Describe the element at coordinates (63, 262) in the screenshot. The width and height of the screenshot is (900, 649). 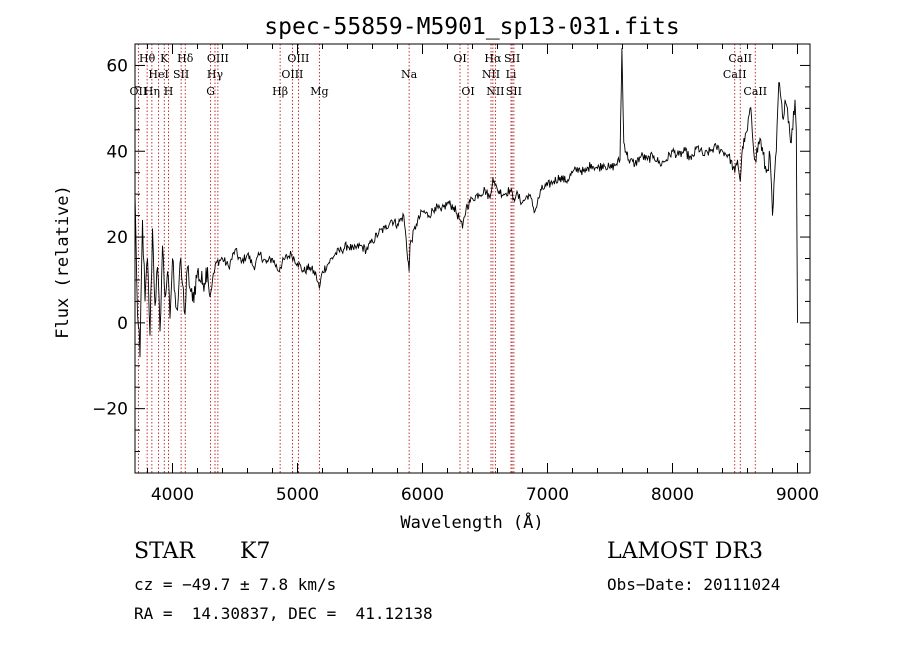
I see `y-axis-label: Flux (relative)` at that location.